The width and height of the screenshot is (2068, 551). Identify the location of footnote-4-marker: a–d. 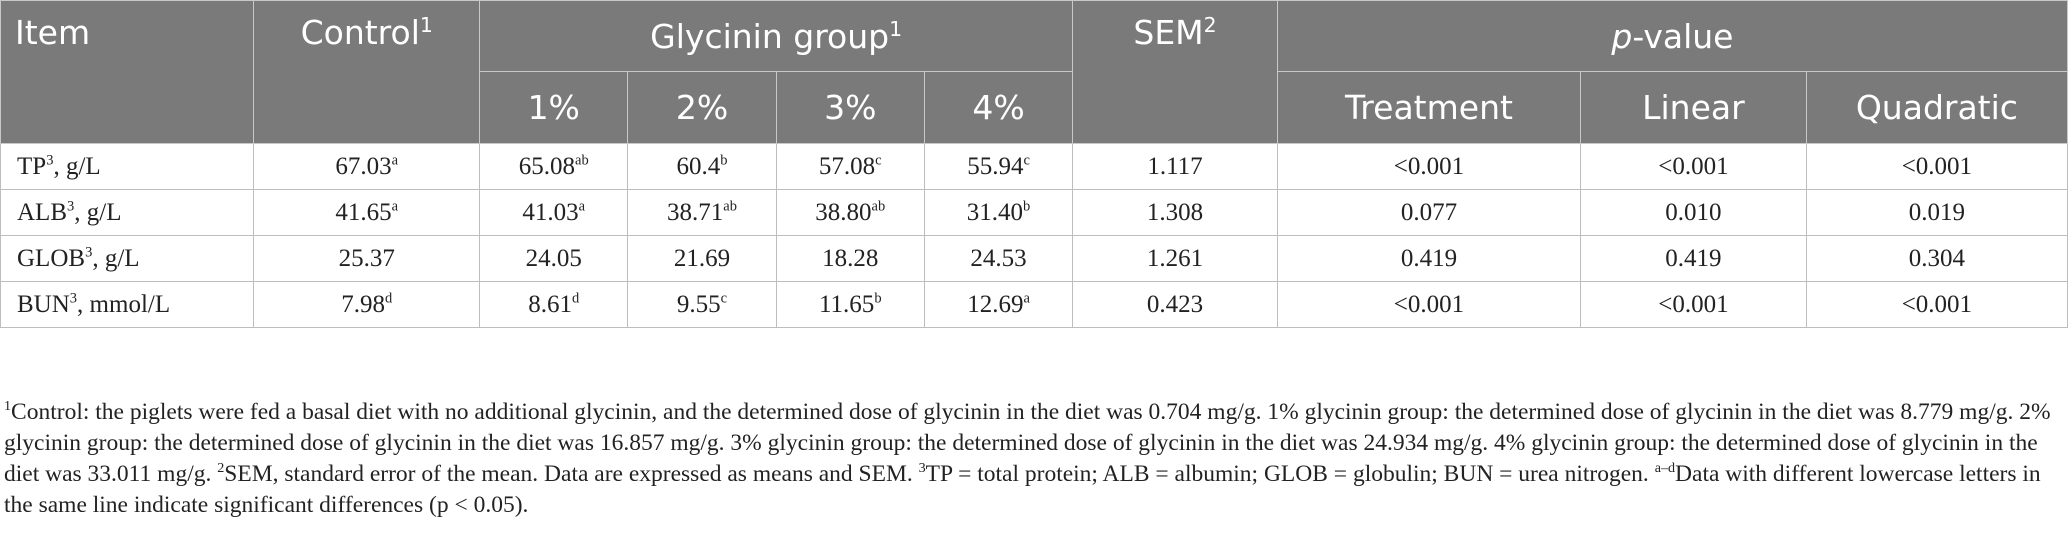
(1665, 468).